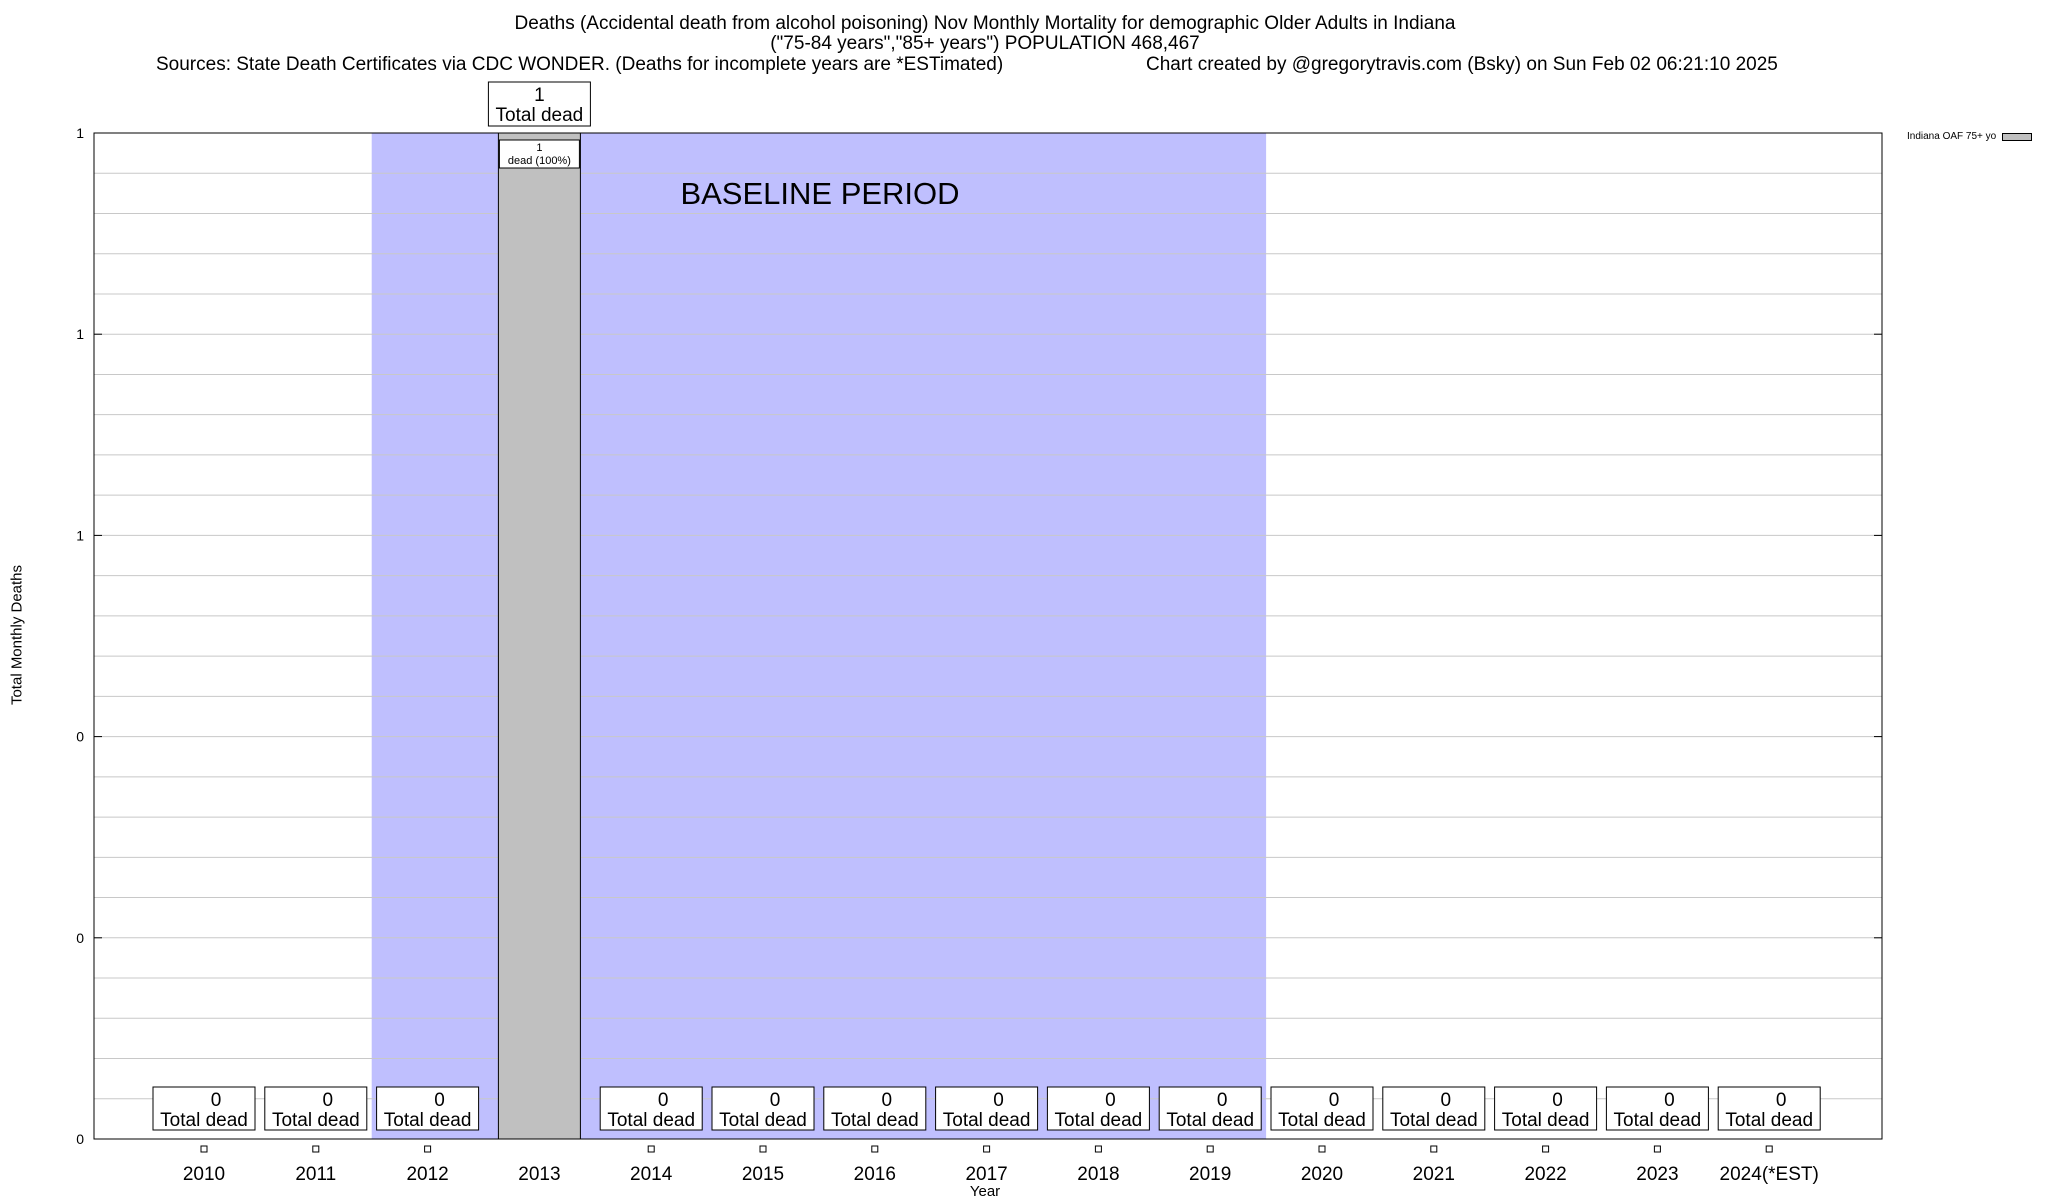 The image size is (2048, 1200). What do you see at coordinates (2017, 136) in the screenshot?
I see `legend-swatch` at bounding box center [2017, 136].